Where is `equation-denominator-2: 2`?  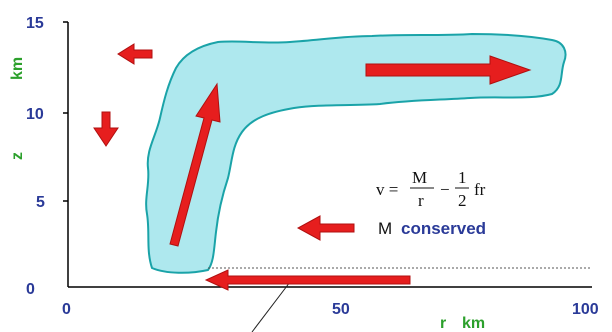 equation-denominator-2: 2 is located at coordinates (462, 200).